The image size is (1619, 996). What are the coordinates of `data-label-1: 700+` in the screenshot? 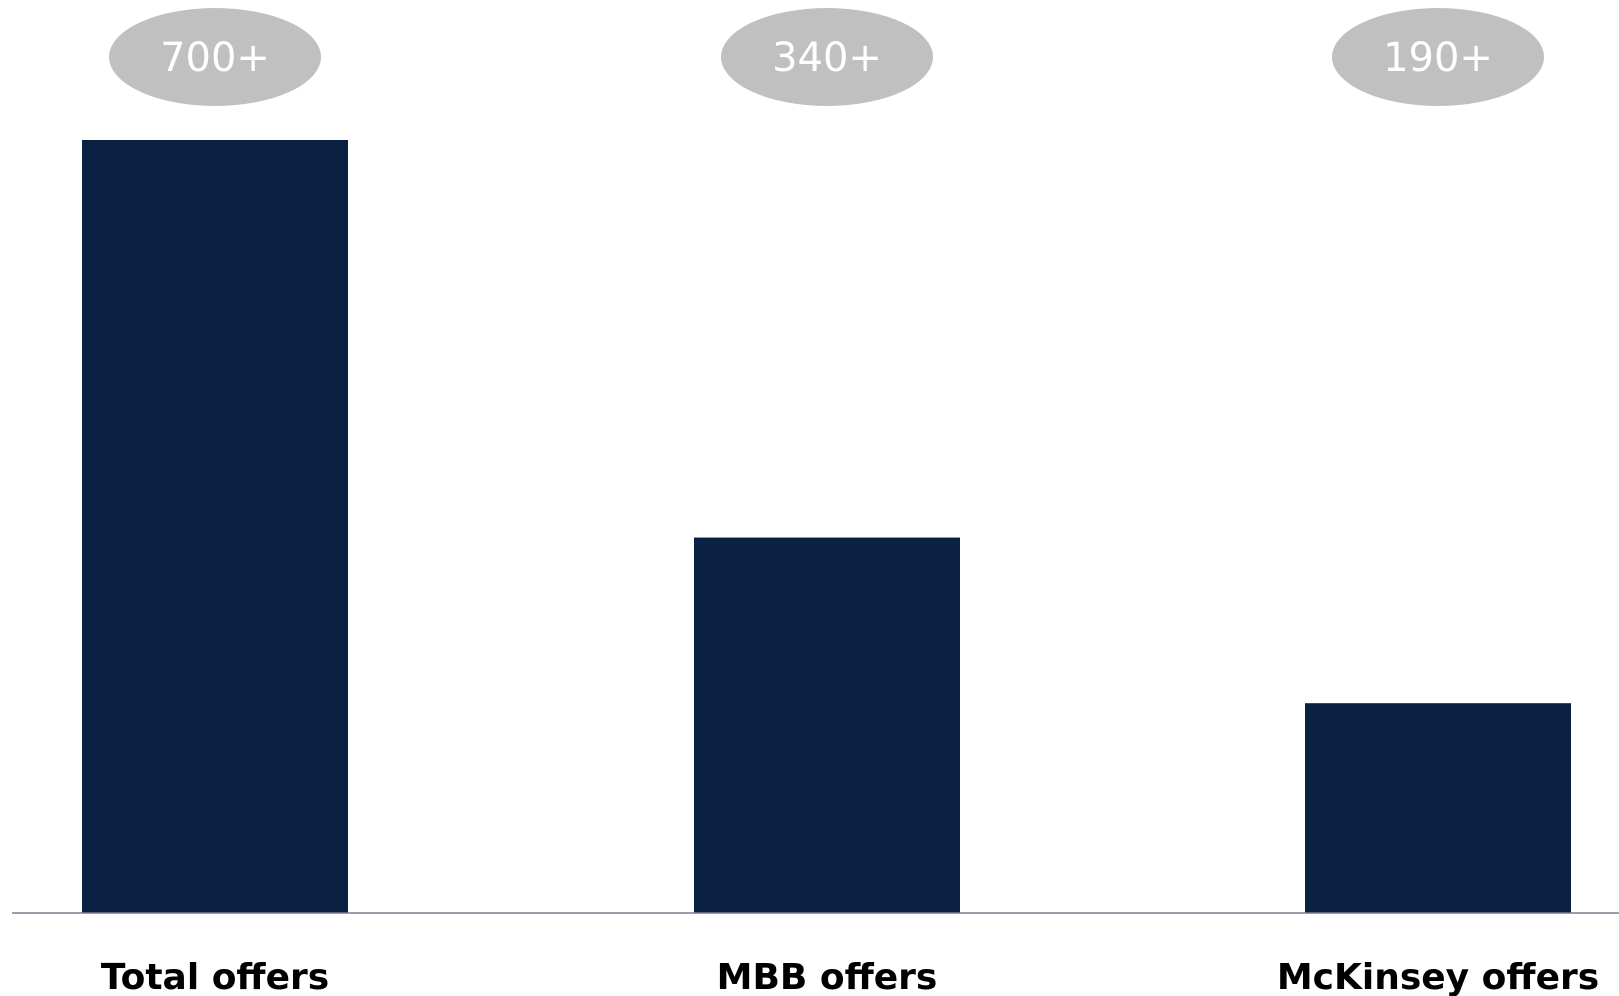 It's located at (215, 58).